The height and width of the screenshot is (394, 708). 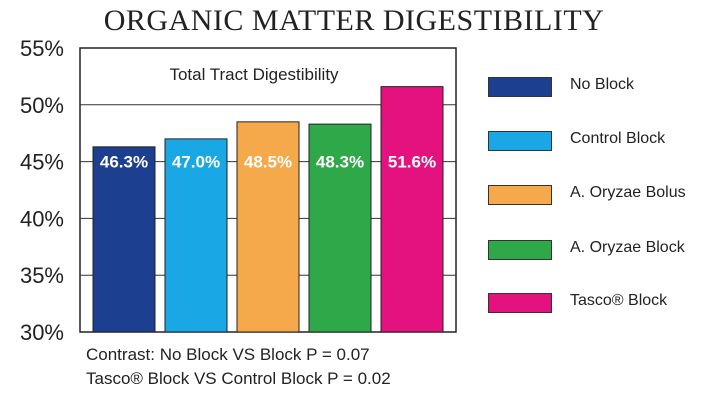 I want to click on y-tick-label: 40%, so click(x=42, y=218).